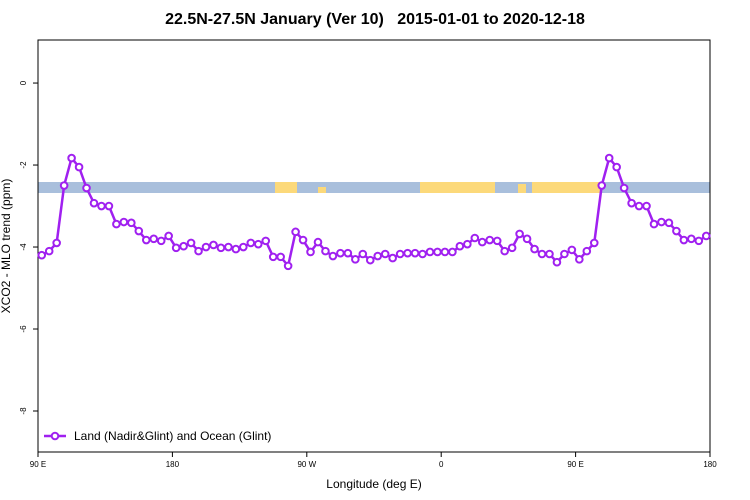 The width and height of the screenshot is (750, 500). I want to click on x-tick-label: 0, so click(441, 464).